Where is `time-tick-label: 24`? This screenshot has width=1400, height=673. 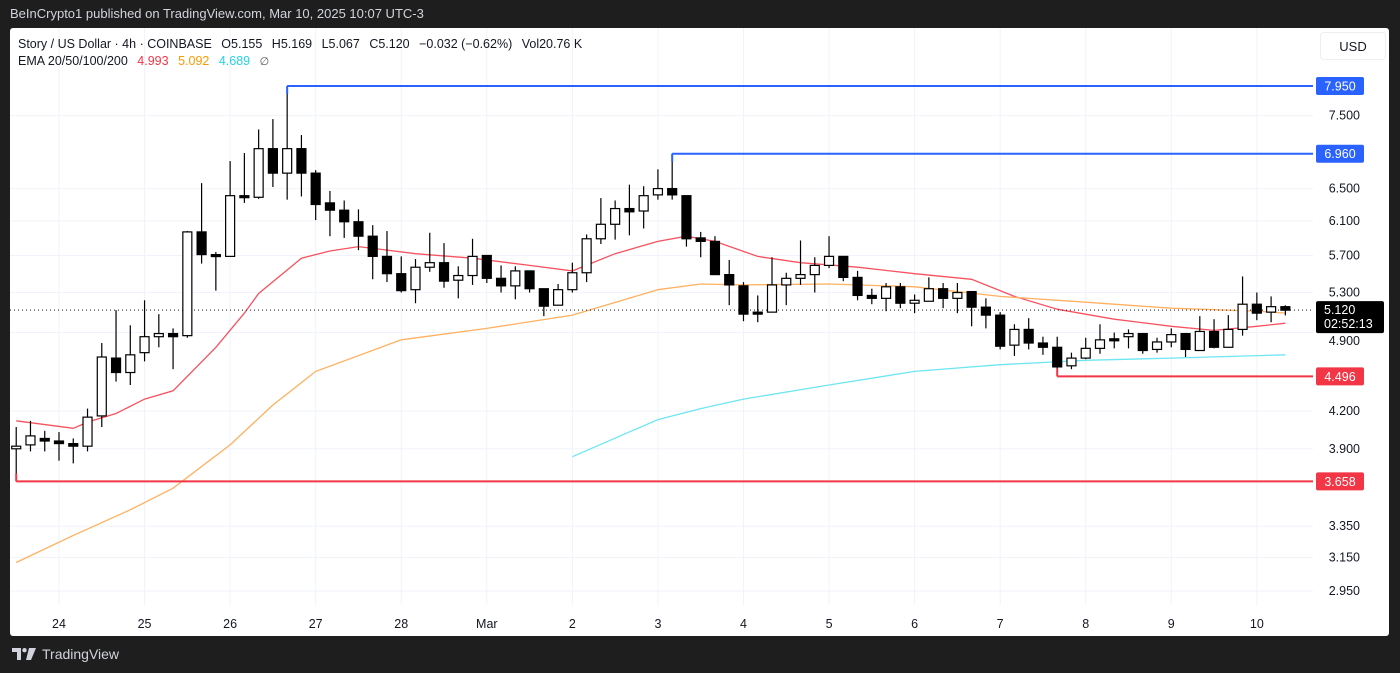
time-tick-label: 24 is located at coordinates (59, 624).